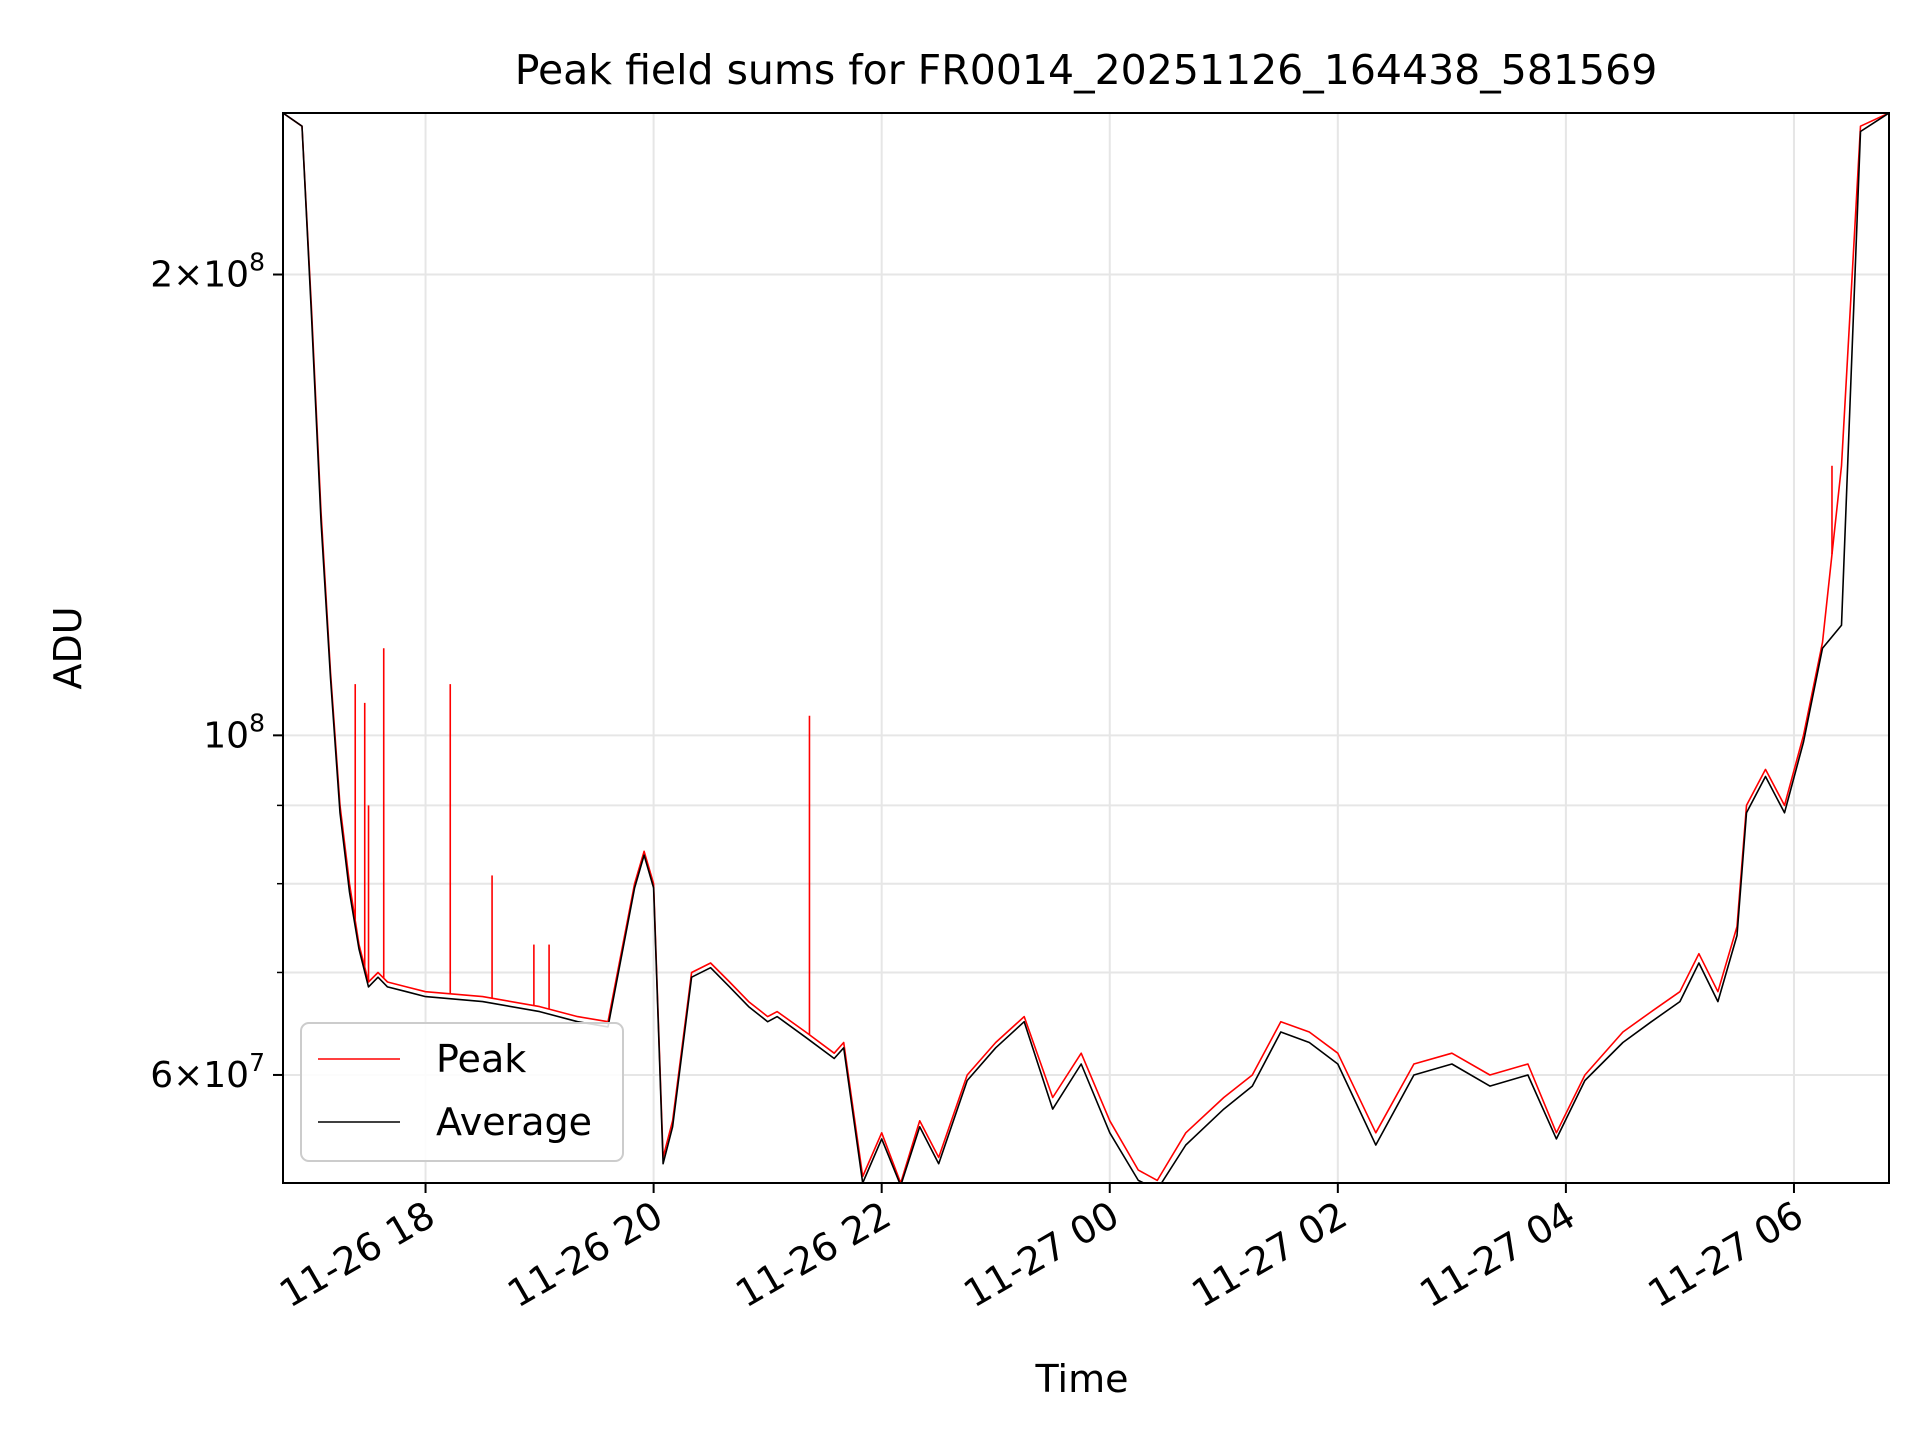 The width and height of the screenshot is (1920, 1440). Describe the element at coordinates (481, 1059) in the screenshot. I see `legend-label-peak: Peak` at that location.